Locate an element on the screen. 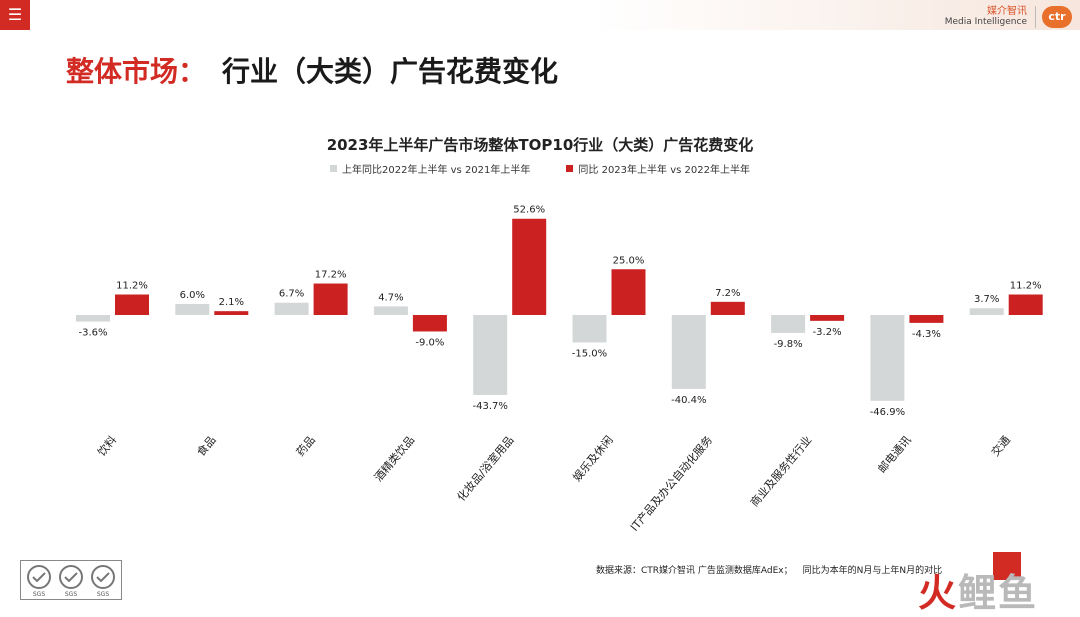  bar-value-label: 7.2% is located at coordinates (727, 293).